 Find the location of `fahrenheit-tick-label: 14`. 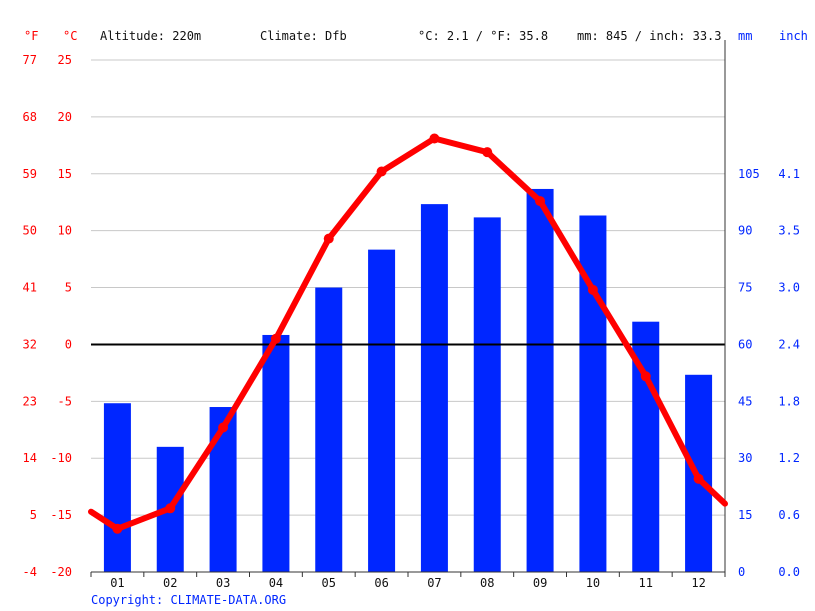

fahrenheit-tick-label: 14 is located at coordinates (30, 458).